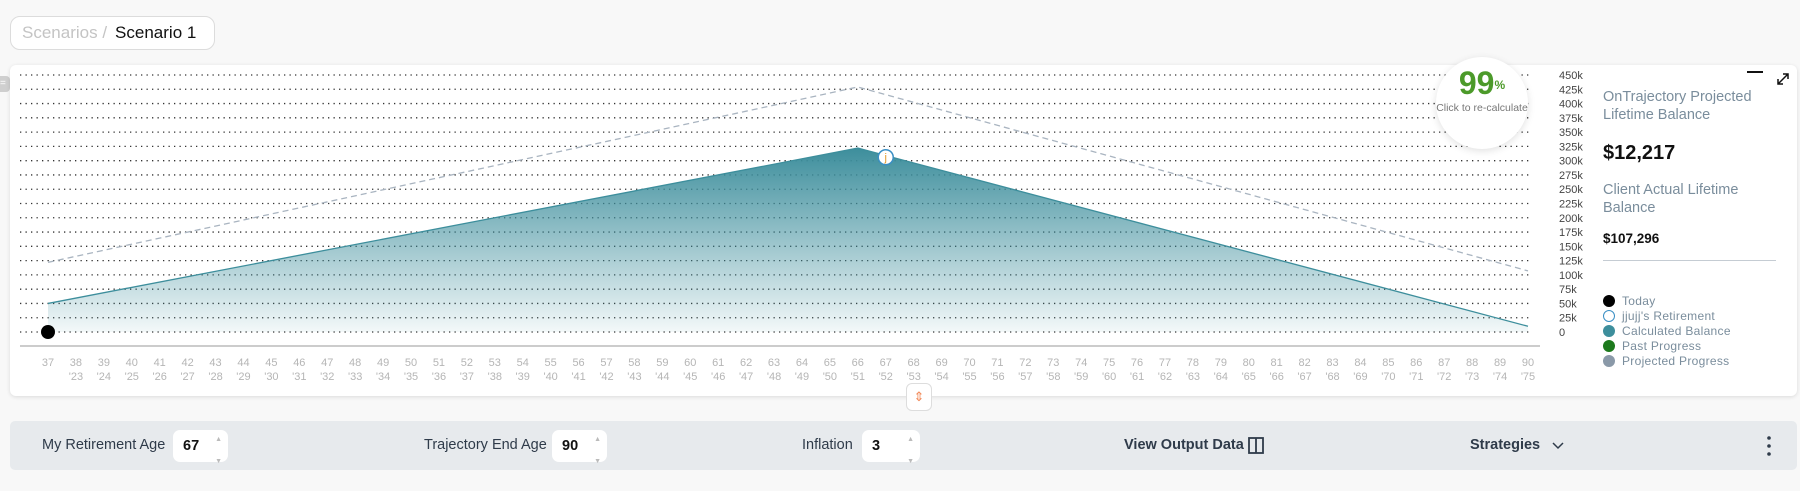 Image resolution: width=1800 pixels, height=491 pixels. I want to click on end-age-label: Trajectory End Age, so click(485, 445).